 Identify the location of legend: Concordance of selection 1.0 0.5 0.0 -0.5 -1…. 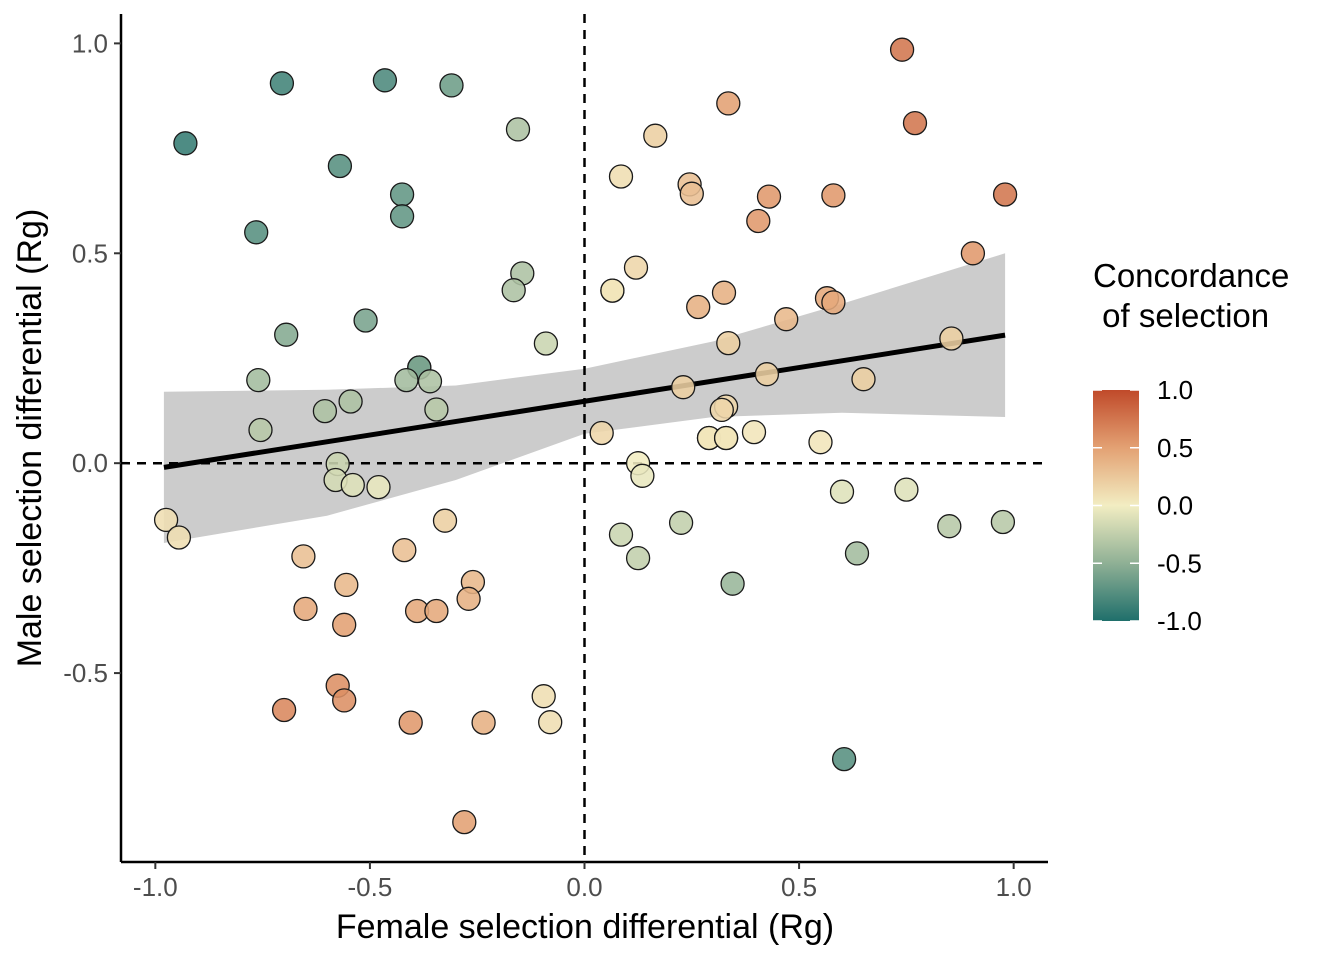
(1191, 446).